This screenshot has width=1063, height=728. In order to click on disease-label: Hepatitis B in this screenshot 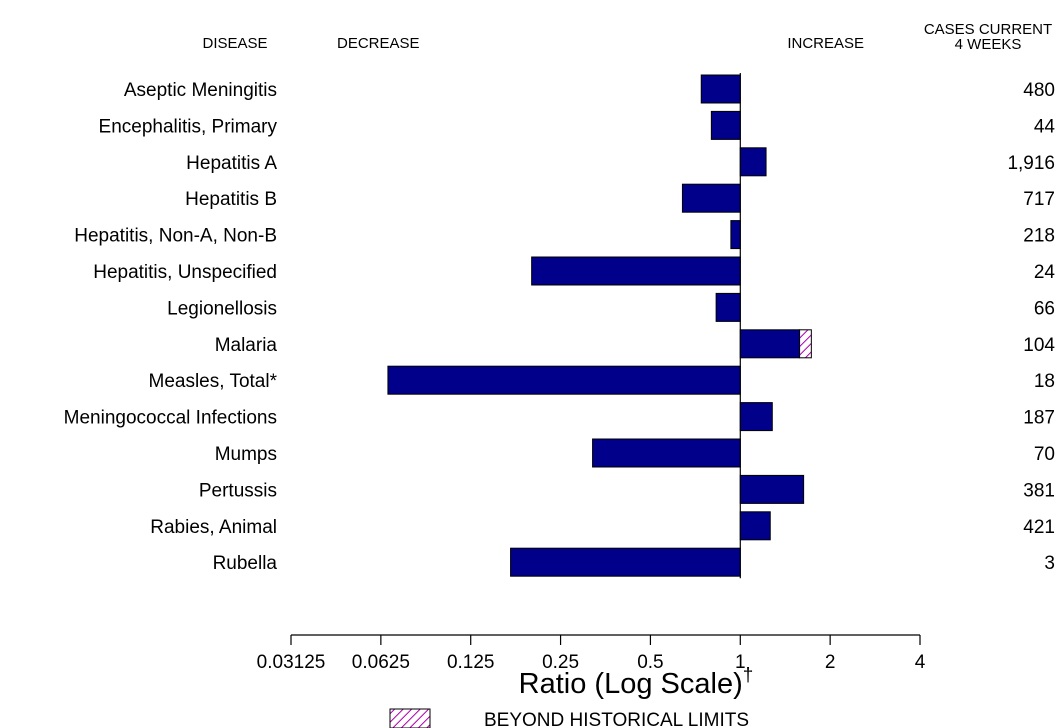, I will do `click(231, 199)`.